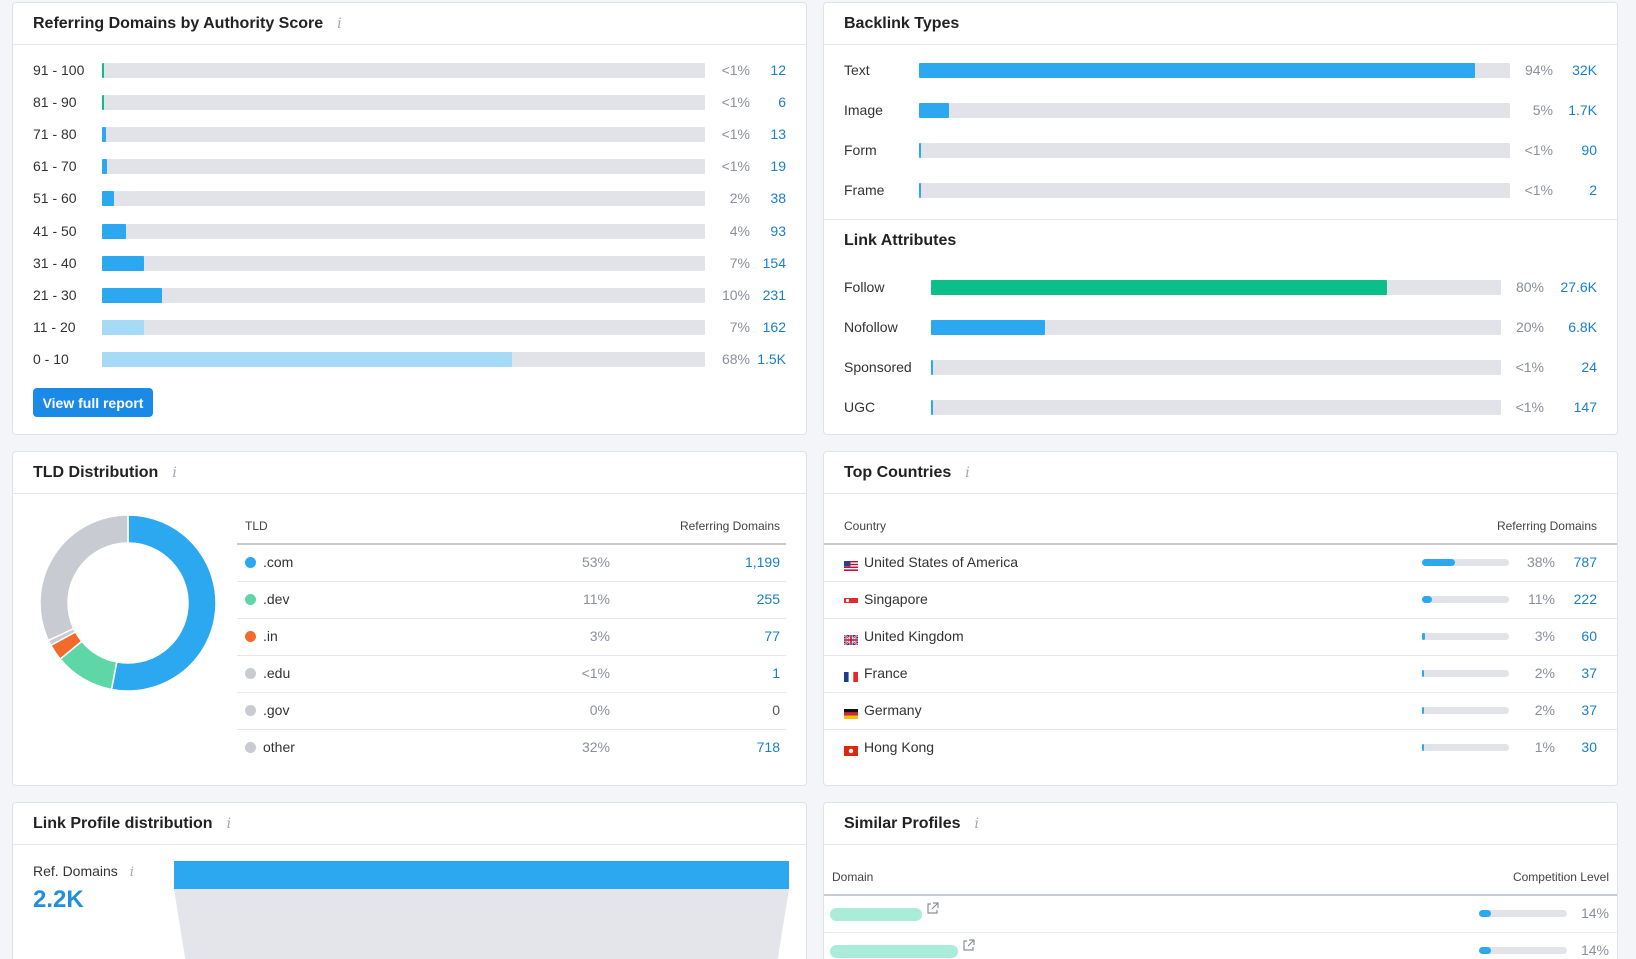 The image size is (1636, 959). What do you see at coordinates (768, 747) in the screenshot?
I see `tld-count: 718` at bounding box center [768, 747].